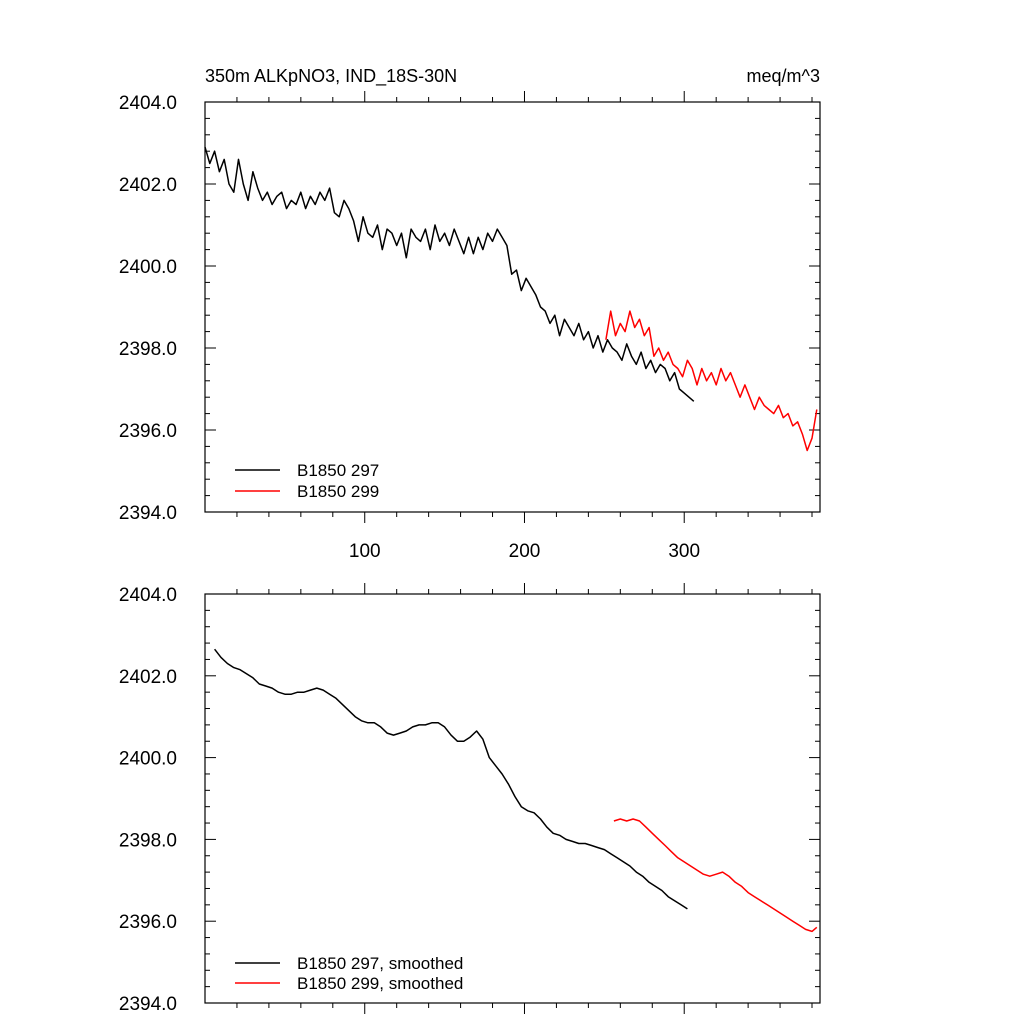 This screenshot has height=1024, width=1024. I want to click on x-tick-label: 100, so click(365, 551).